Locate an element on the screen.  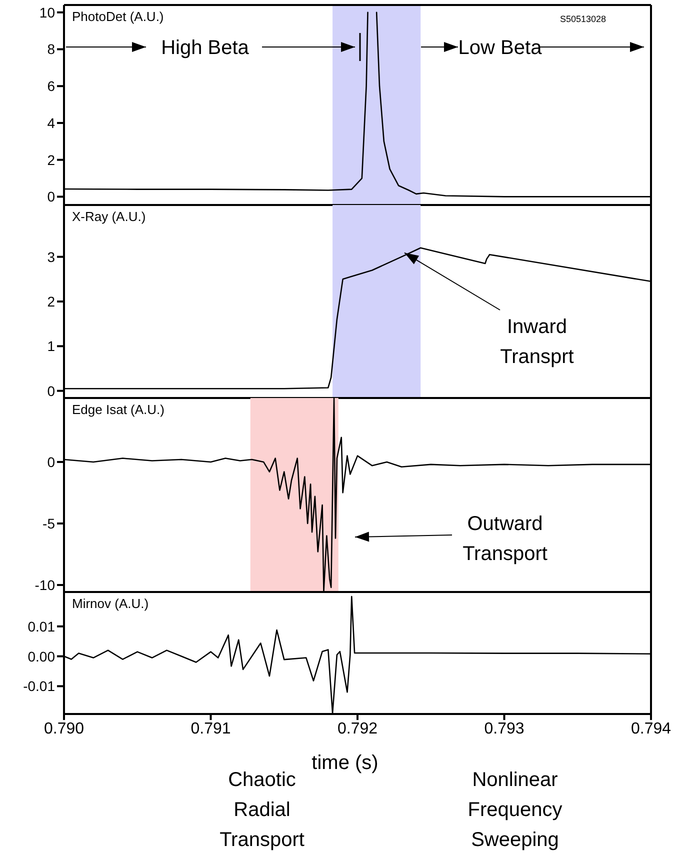
x-tick-label: 0.793 is located at coordinates (504, 729).